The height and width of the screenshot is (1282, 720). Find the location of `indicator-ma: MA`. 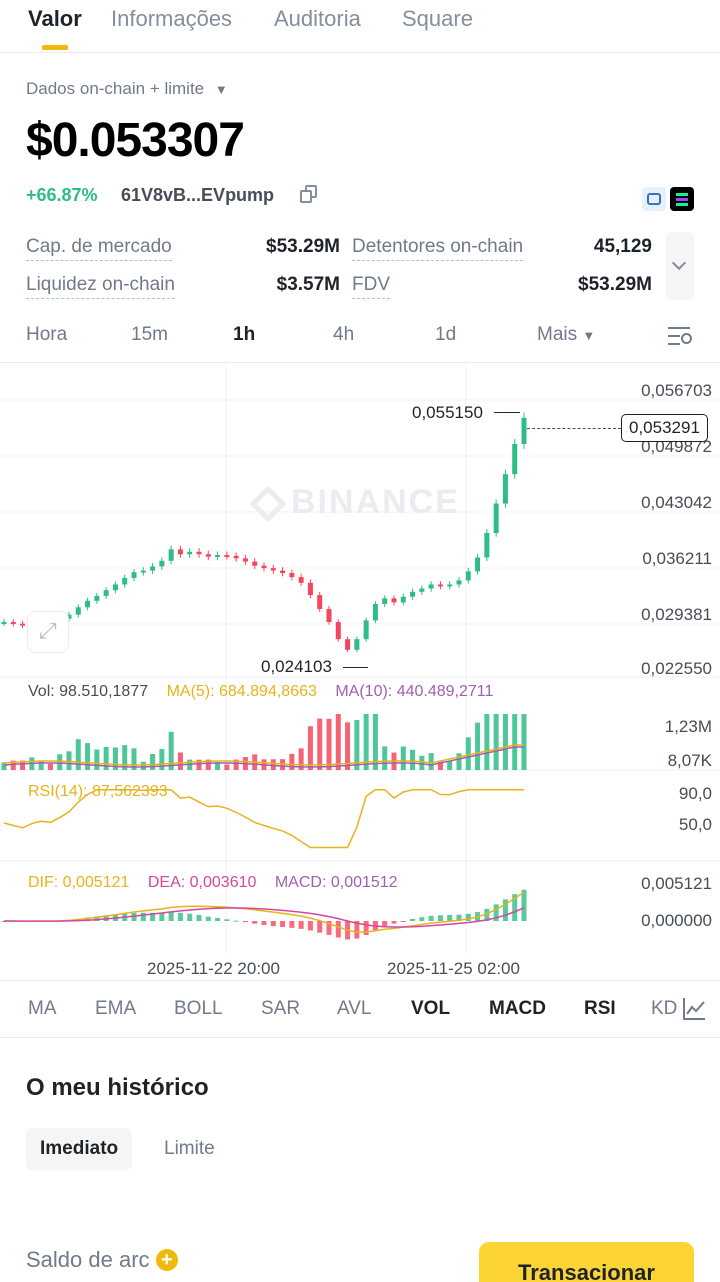

indicator-ma: MA is located at coordinates (42, 1008).